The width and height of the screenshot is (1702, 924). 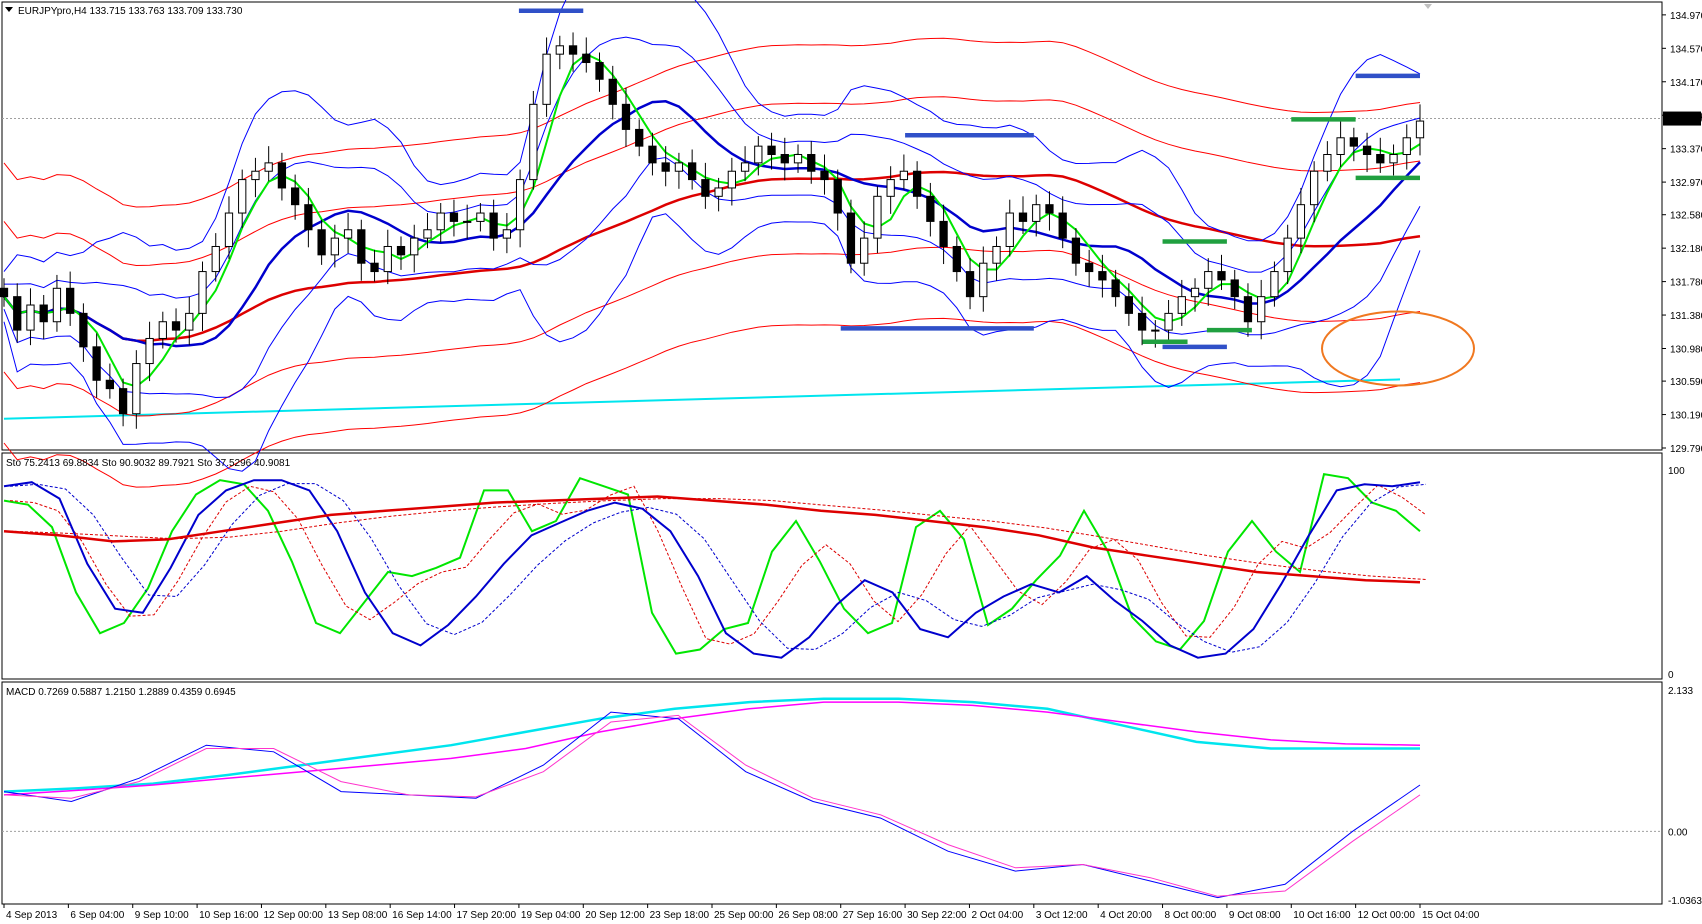 What do you see at coordinates (1686, 283) in the screenshot?
I see `price-tick-label: 131.780` at bounding box center [1686, 283].